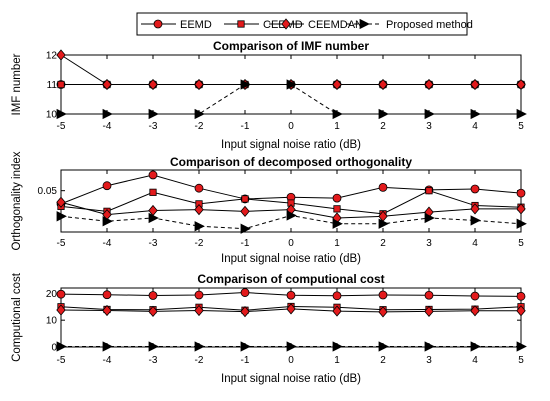 Image resolution: width=550 pixels, height=401 pixels. Describe the element at coordinates (54, 348) in the screenshot. I see `y-tick-label: 0` at that location.